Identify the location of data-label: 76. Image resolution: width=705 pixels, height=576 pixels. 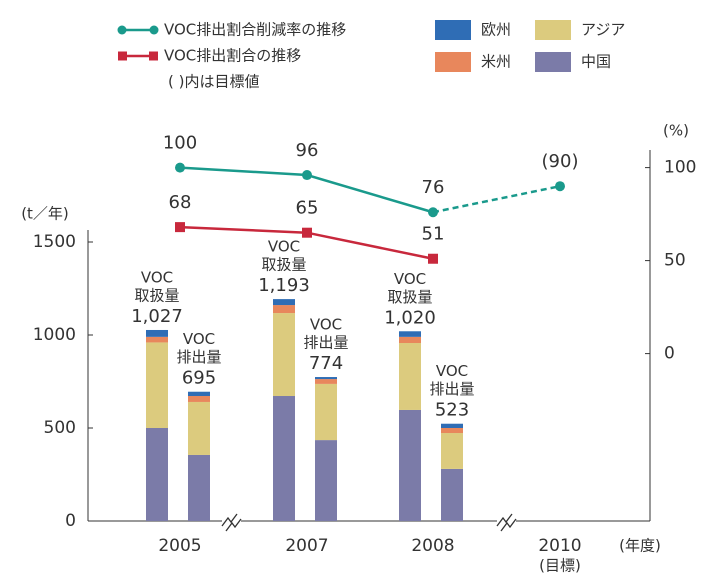
(433, 187).